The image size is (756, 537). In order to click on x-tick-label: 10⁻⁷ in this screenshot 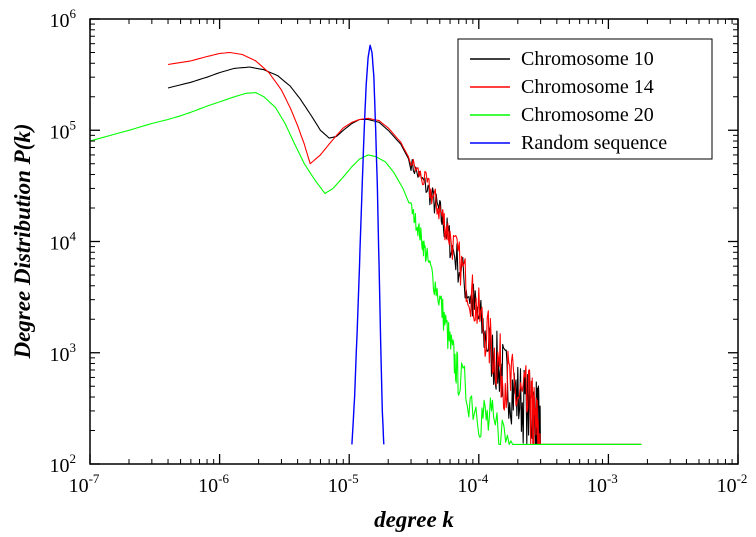, I will do `click(84, 484)`.